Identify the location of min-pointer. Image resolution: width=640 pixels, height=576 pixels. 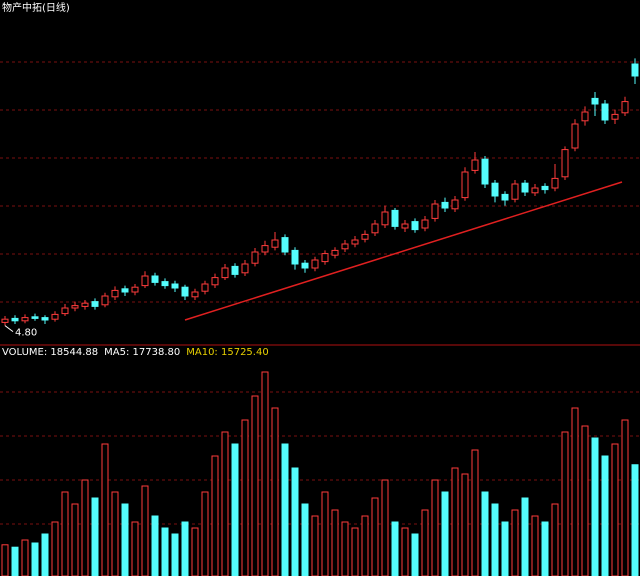
(9, 329).